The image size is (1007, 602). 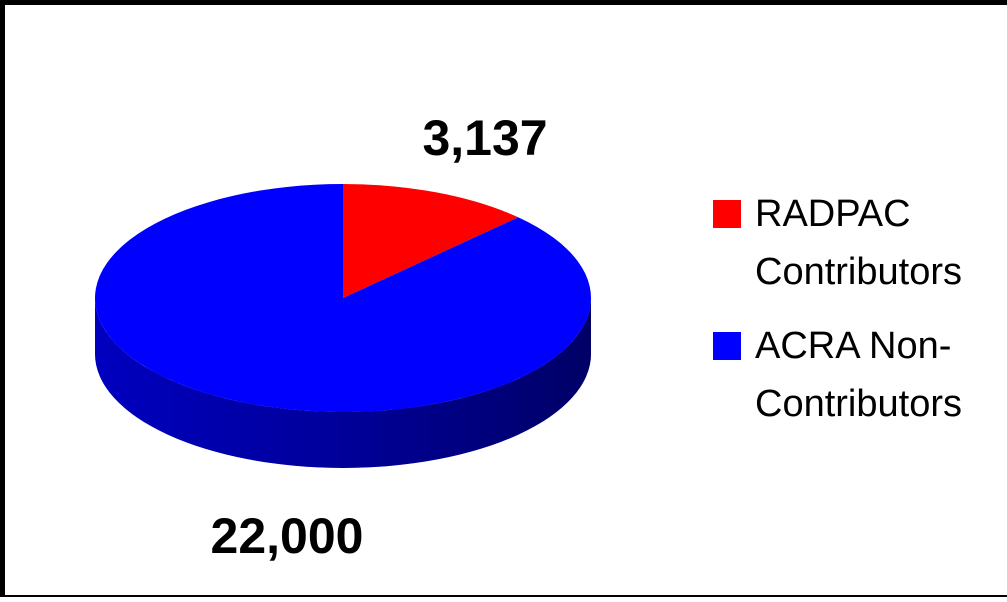 What do you see at coordinates (431, 241) in the screenshot?
I see `slice` at bounding box center [431, 241].